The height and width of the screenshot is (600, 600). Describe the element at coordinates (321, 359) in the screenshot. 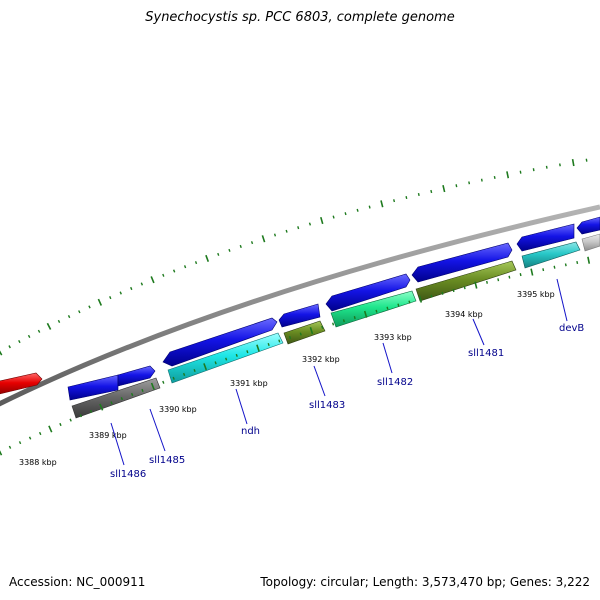

I see `kbp-label: 3392 kbp` at that location.